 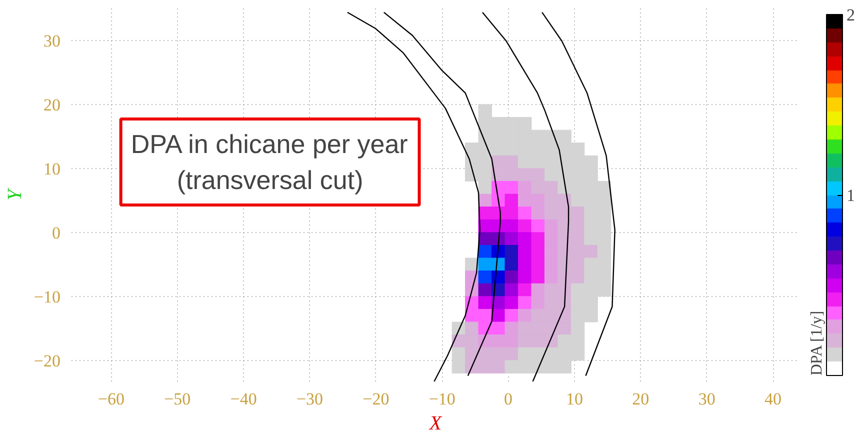 I want to click on x-tick-label: −10, so click(x=442, y=399).